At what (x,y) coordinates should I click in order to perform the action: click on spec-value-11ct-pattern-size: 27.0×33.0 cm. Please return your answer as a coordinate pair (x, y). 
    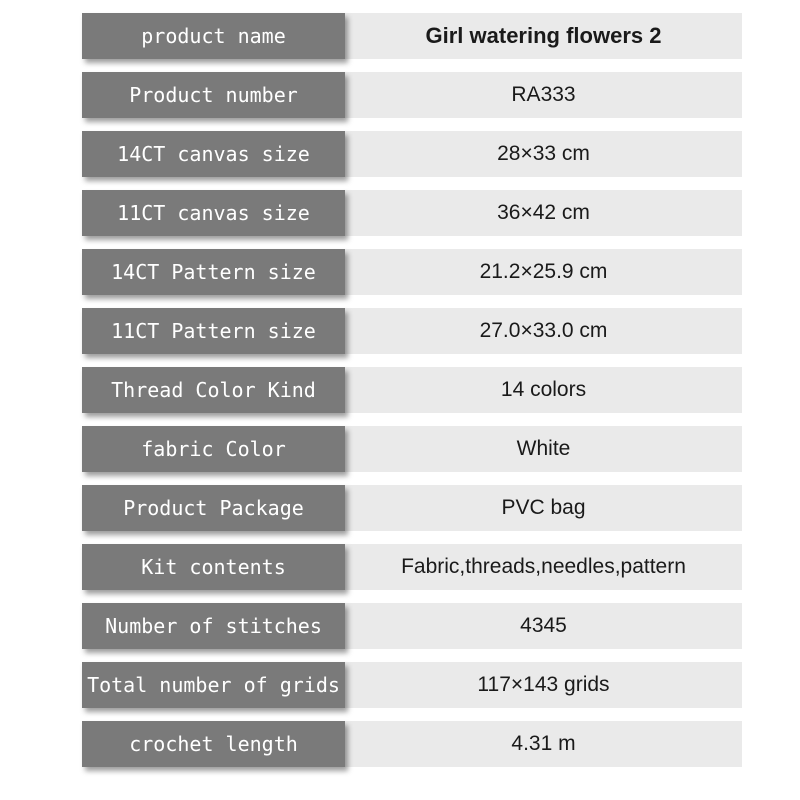
    Looking at the image, I should click on (543, 331).